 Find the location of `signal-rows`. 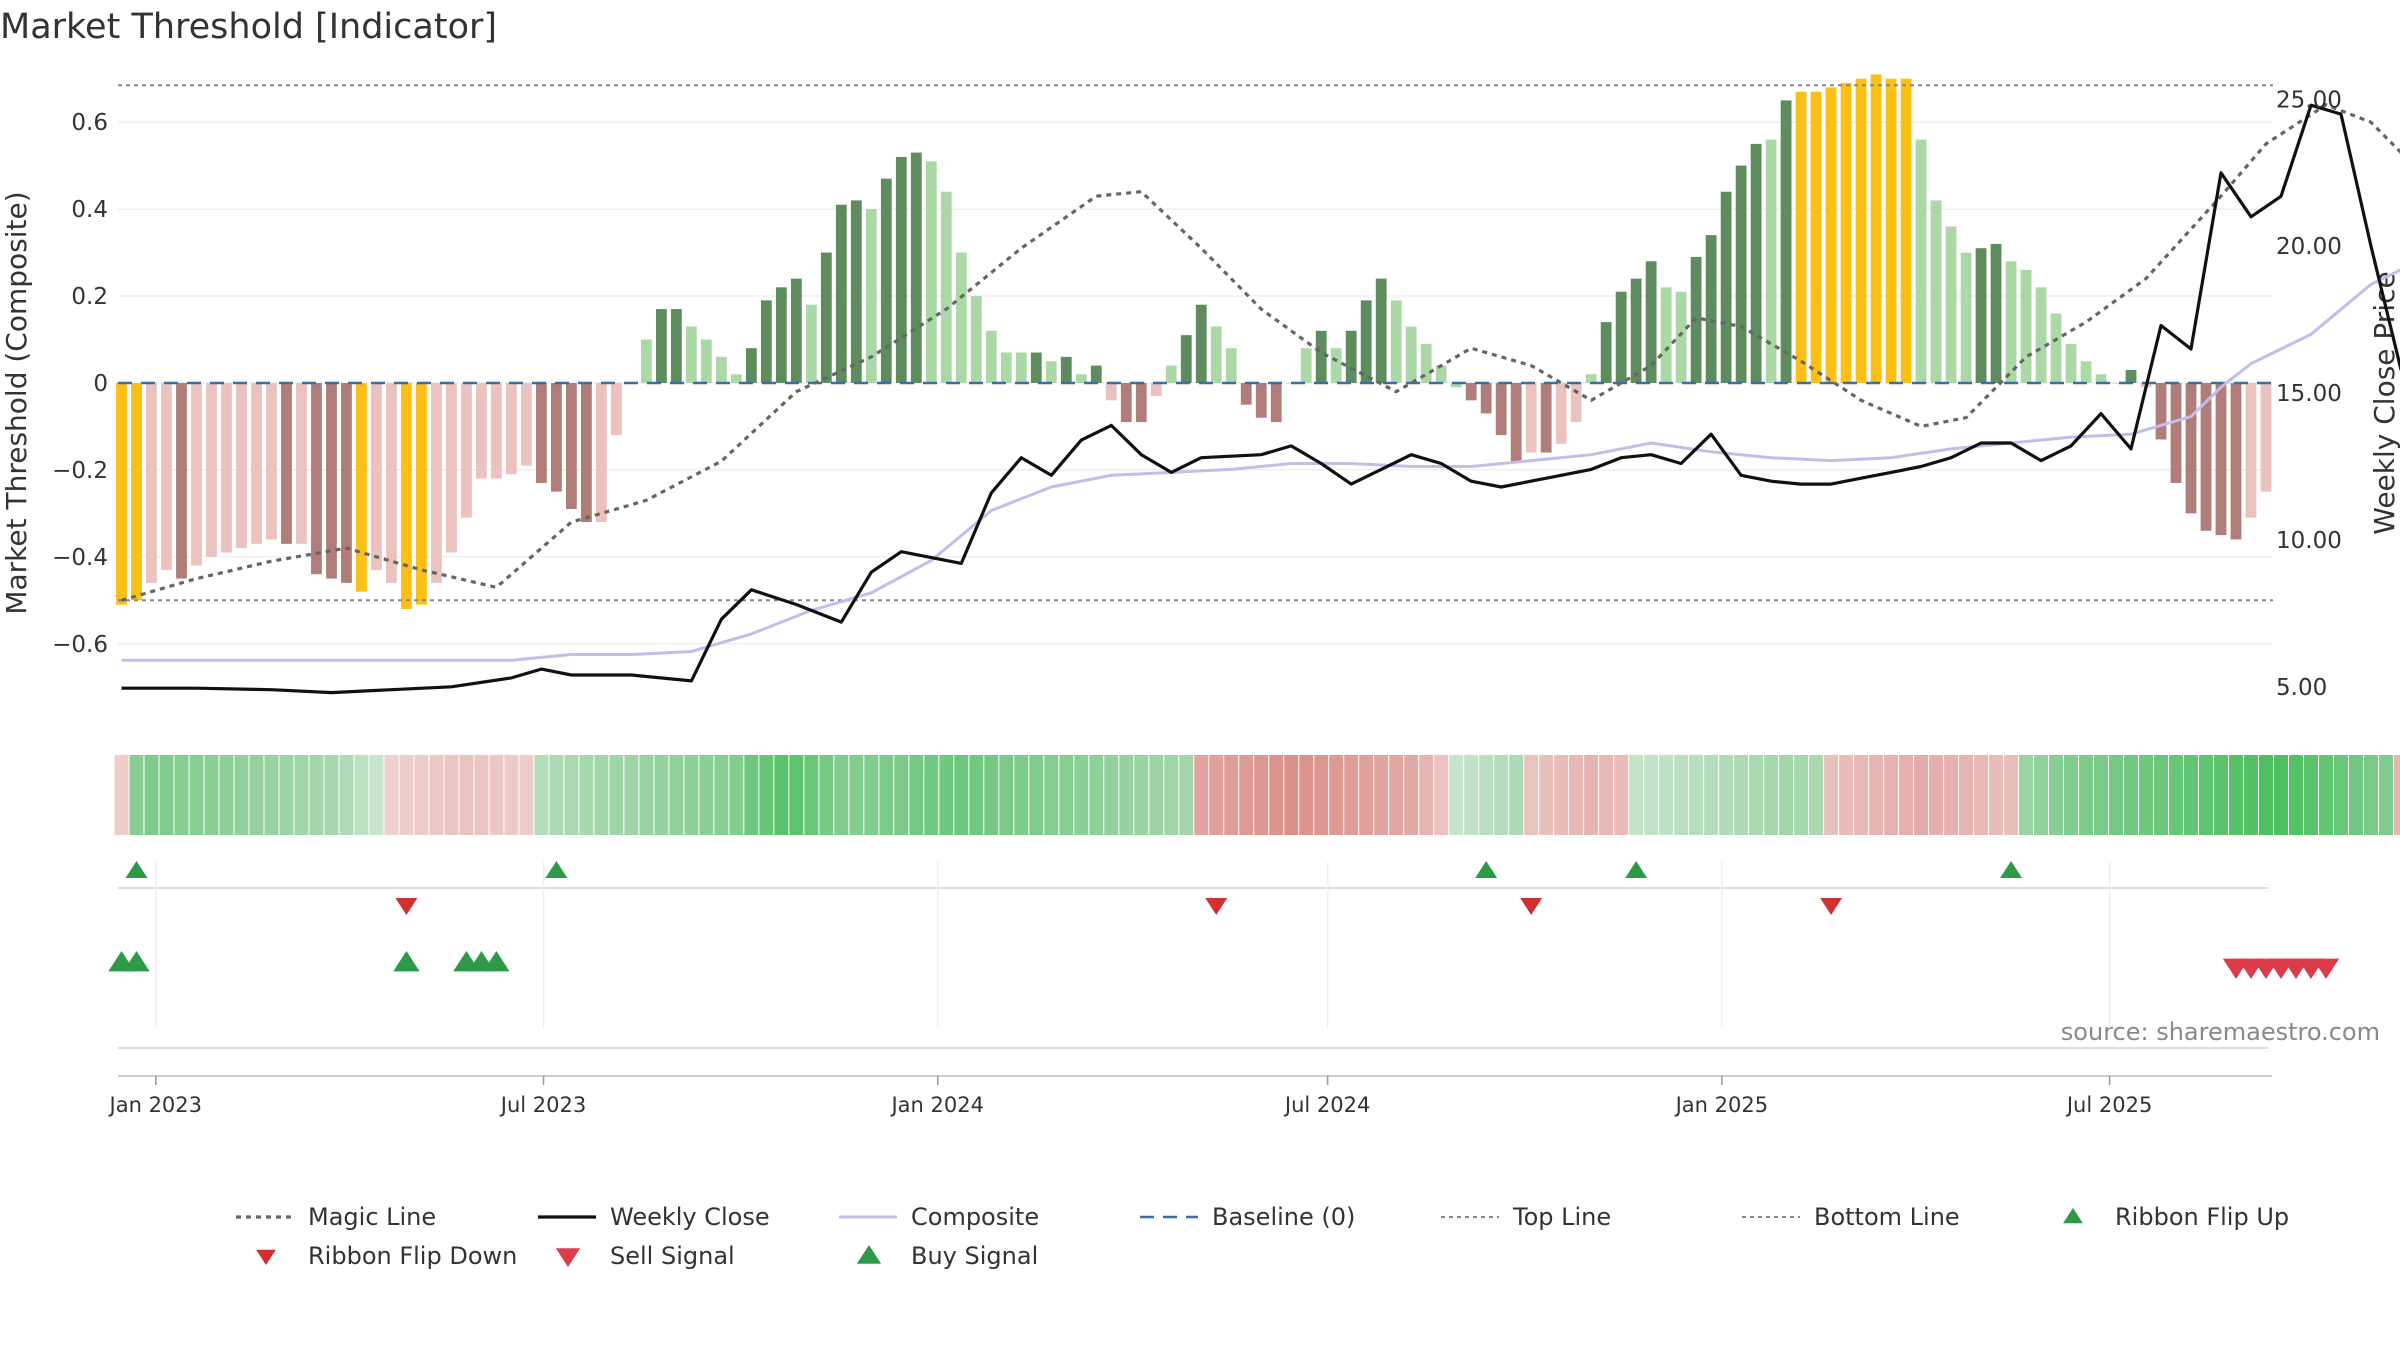

signal-rows is located at coordinates (1224, 955).